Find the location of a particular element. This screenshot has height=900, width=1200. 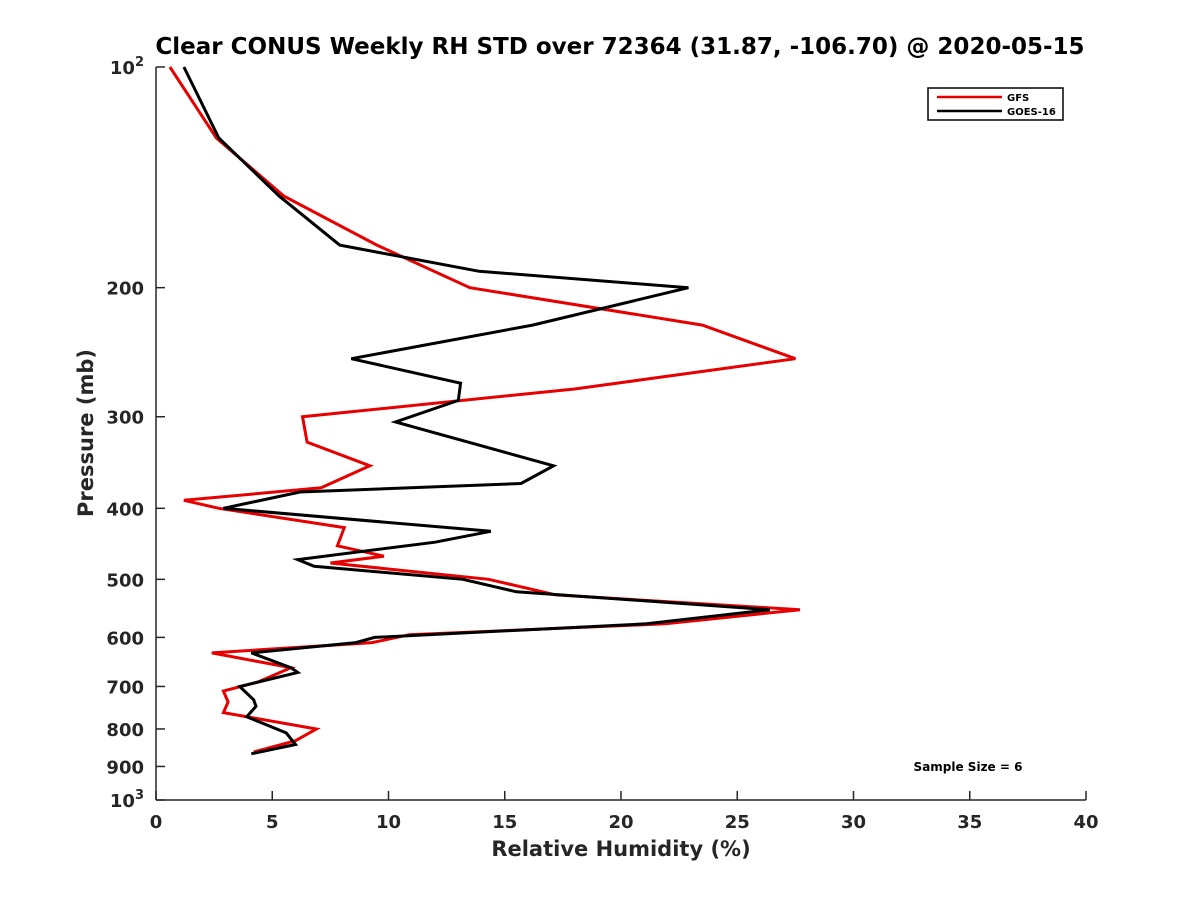

y-tick-label: 300 is located at coordinates (125, 418).